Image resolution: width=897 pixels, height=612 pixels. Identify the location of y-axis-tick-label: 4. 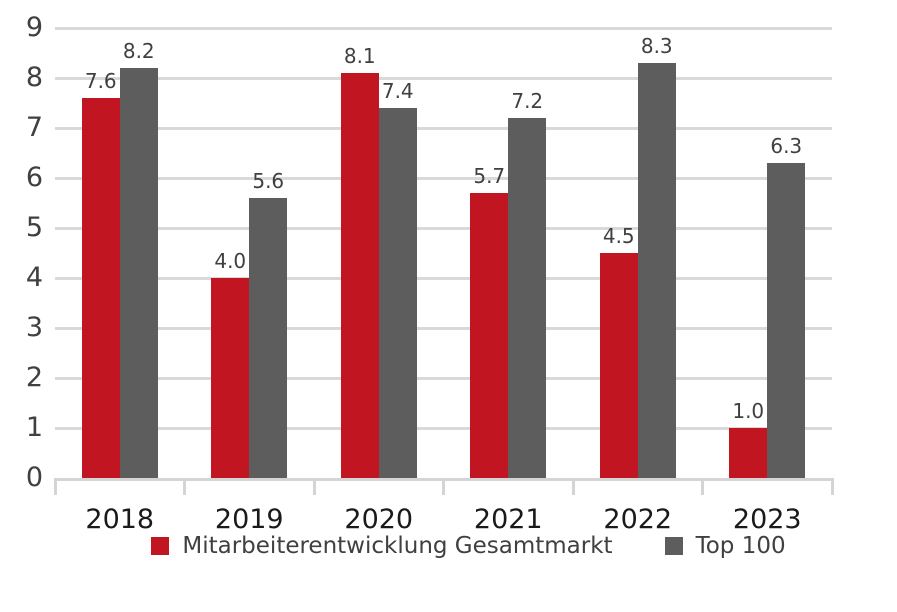
(34, 277).